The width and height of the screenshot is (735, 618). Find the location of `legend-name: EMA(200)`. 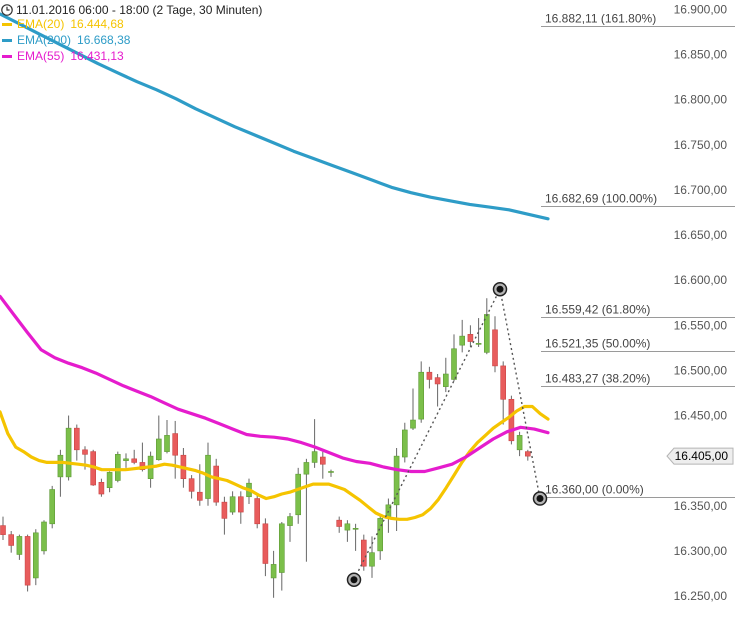

legend-name: EMA(200) is located at coordinates (44, 40).